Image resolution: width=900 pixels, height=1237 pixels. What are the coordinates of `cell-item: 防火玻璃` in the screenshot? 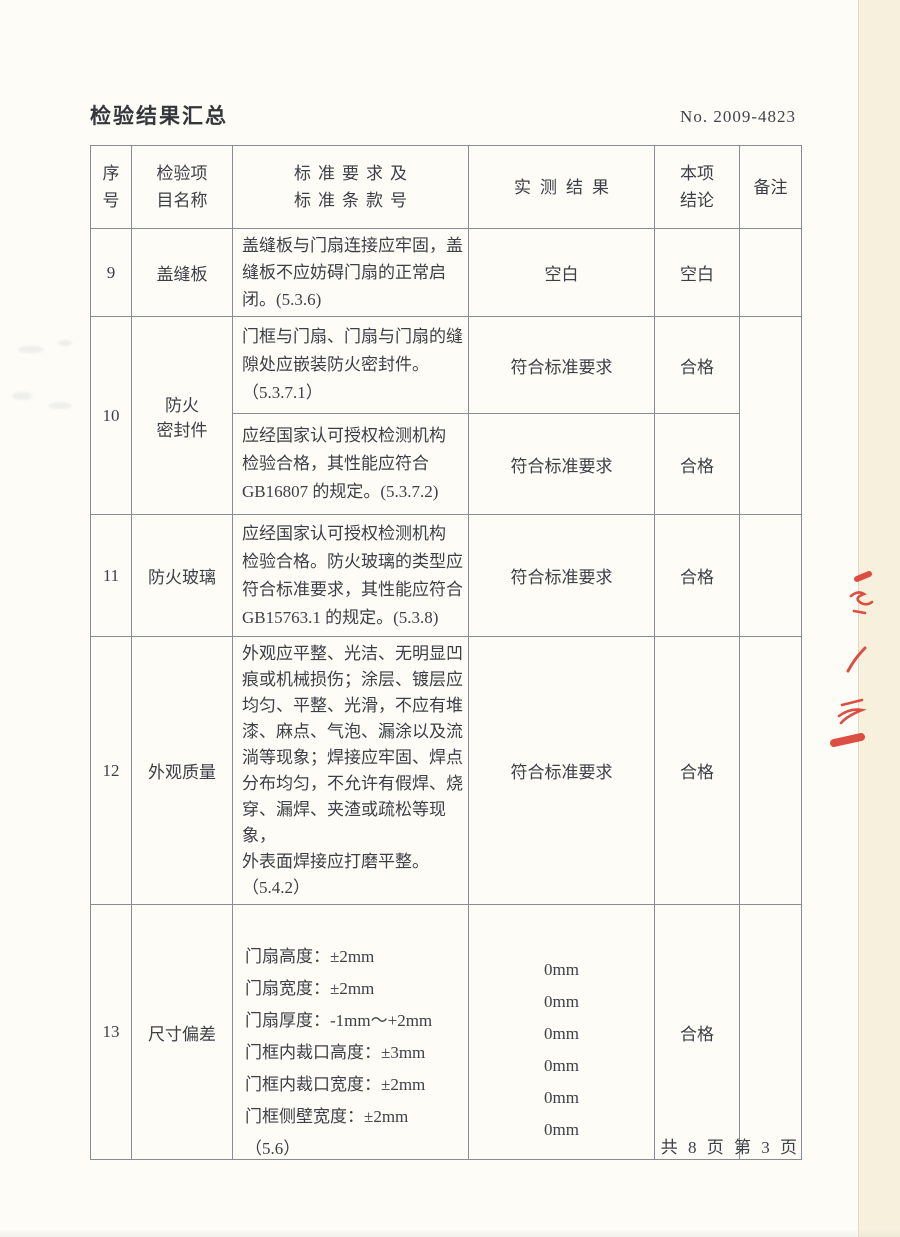 It's located at (182, 575).